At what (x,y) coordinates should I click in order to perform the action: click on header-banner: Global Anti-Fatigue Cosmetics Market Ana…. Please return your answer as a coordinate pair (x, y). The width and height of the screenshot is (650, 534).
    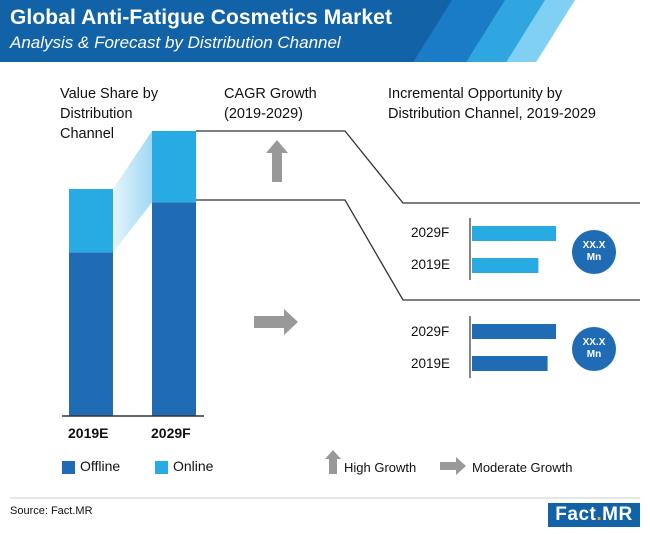
    Looking at the image, I should click on (325, 31).